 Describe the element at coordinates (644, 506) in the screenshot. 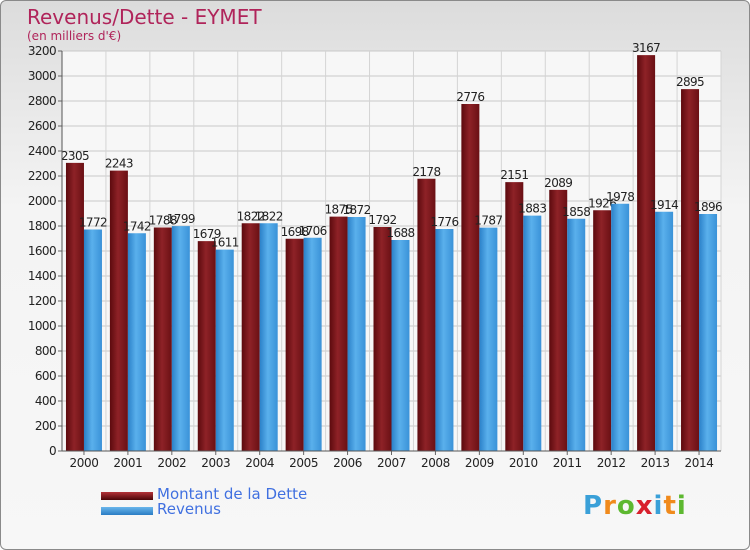

I see `logo-letter: x` at that location.